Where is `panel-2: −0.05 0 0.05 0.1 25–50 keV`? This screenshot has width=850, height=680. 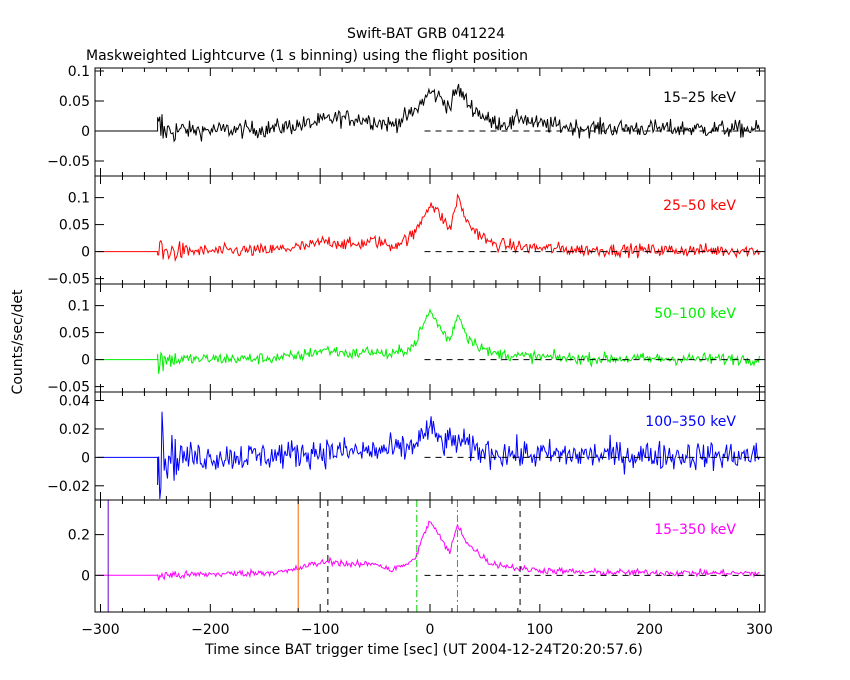 panel-2: −0.05 0 0.05 0.1 25–50 keV is located at coordinates (406, 231).